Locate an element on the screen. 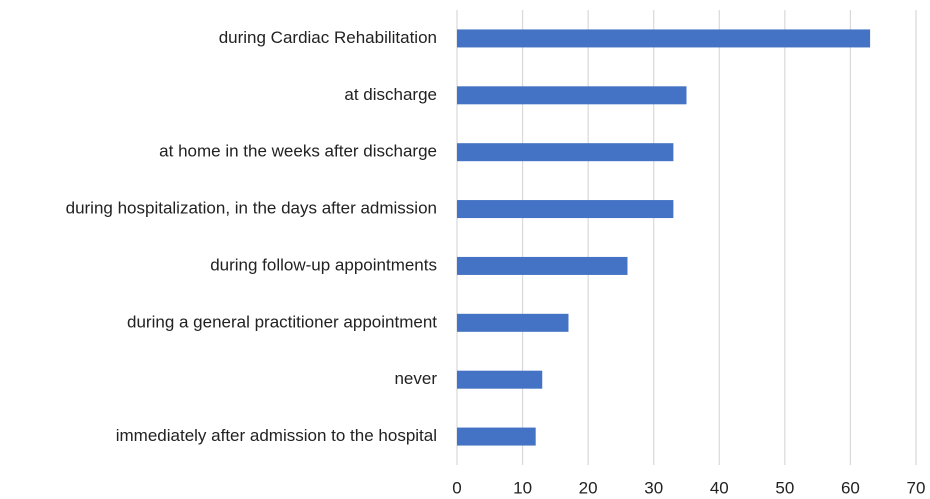  x-tick-label: 30 is located at coordinates (653, 487).